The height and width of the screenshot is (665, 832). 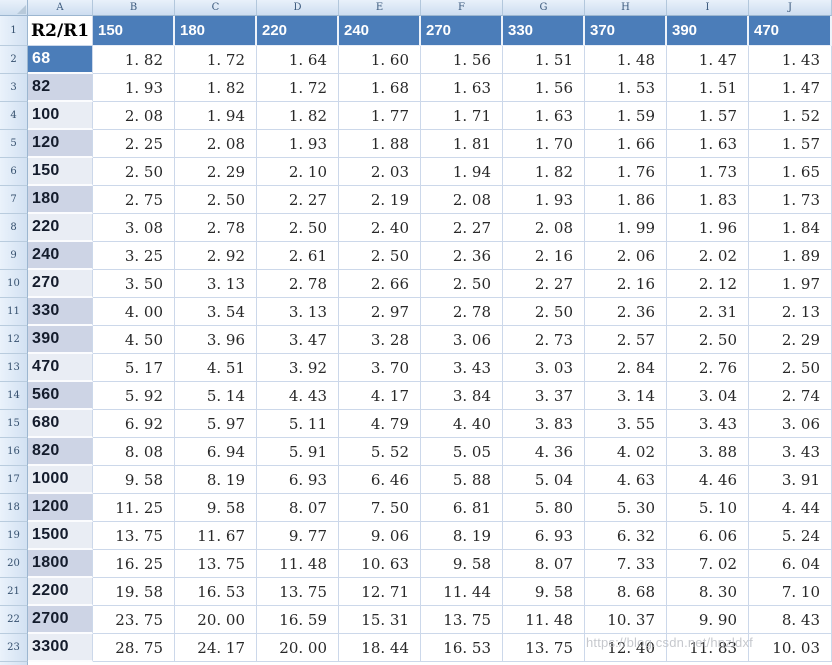 I want to click on header-cell: 220, so click(x=298, y=31).